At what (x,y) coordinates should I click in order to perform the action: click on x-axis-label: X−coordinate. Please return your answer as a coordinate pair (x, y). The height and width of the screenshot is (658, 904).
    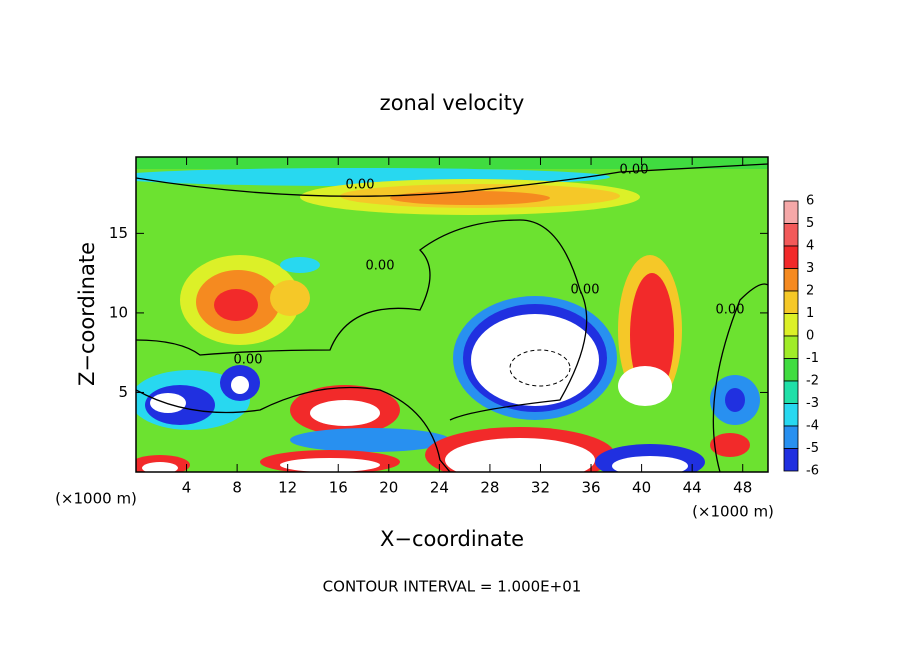
    Looking at the image, I should click on (452, 539).